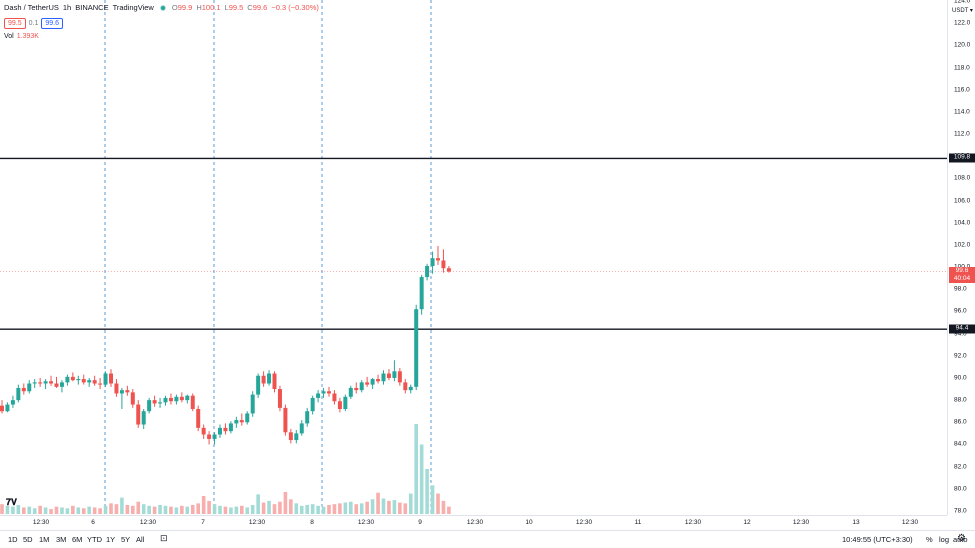  What do you see at coordinates (13, 539) in the screenshot?
I see `range-button-1d: 1D` at bounding box center [13, 539].